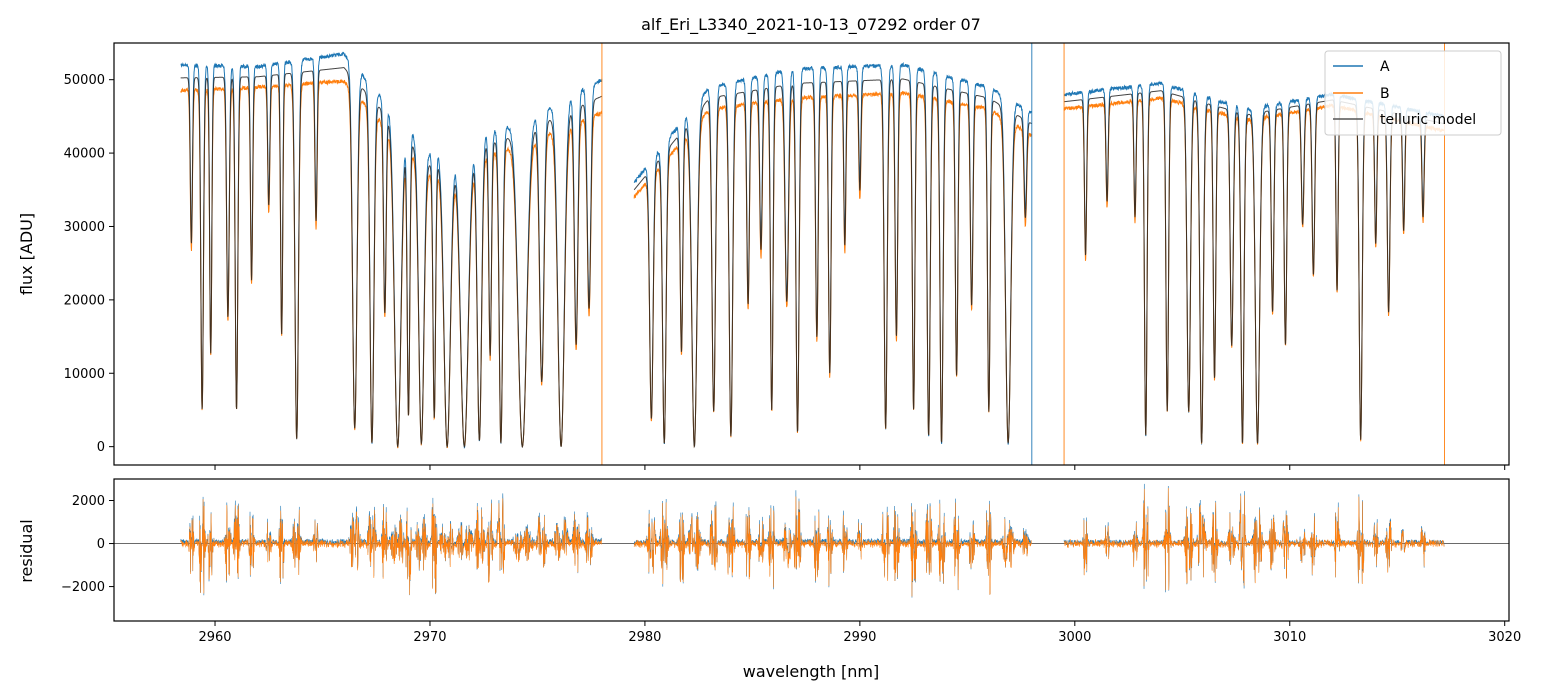  What do you see at coordinates (859, 637) in the screenshot?
I see `x-tick-label: 2990` at bounding box center [859, 637].